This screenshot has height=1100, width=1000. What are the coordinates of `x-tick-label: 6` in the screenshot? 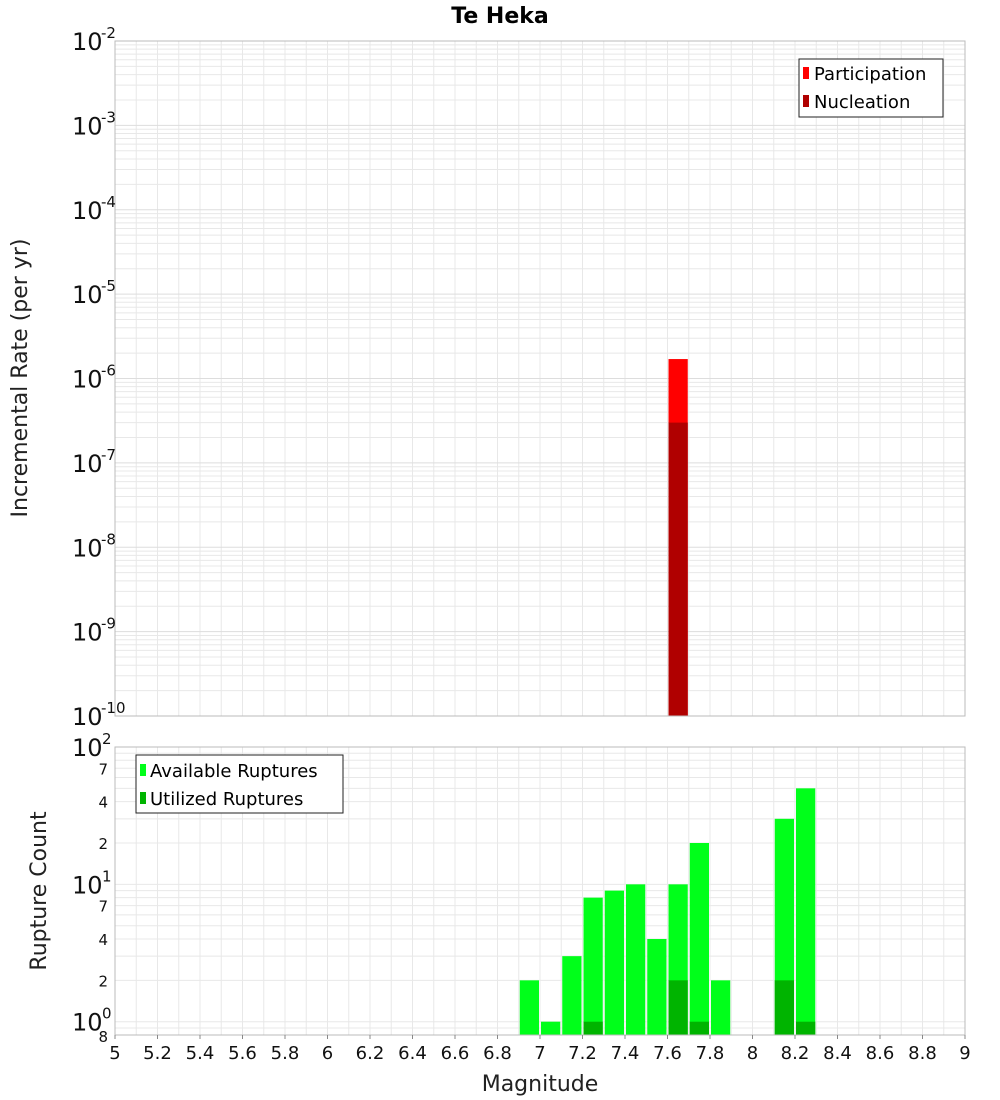 It's located at (327, 1053).